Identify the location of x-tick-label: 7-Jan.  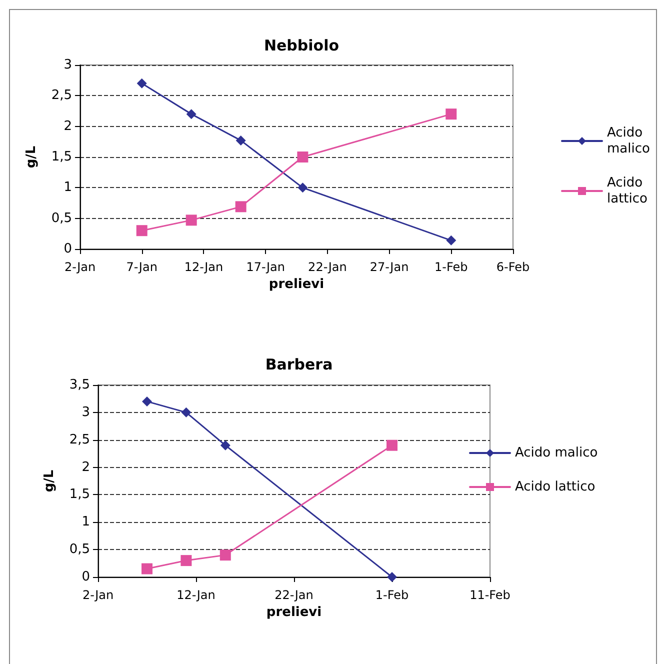
(142, 267).